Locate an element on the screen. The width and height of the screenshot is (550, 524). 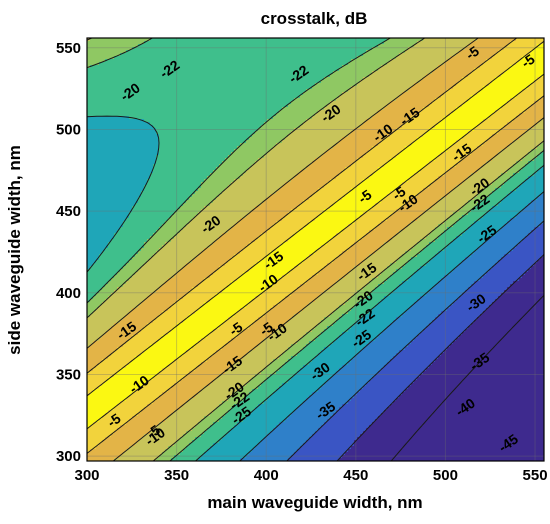
chart-title: crosstalk, dB is located at coordinates (314, 18).